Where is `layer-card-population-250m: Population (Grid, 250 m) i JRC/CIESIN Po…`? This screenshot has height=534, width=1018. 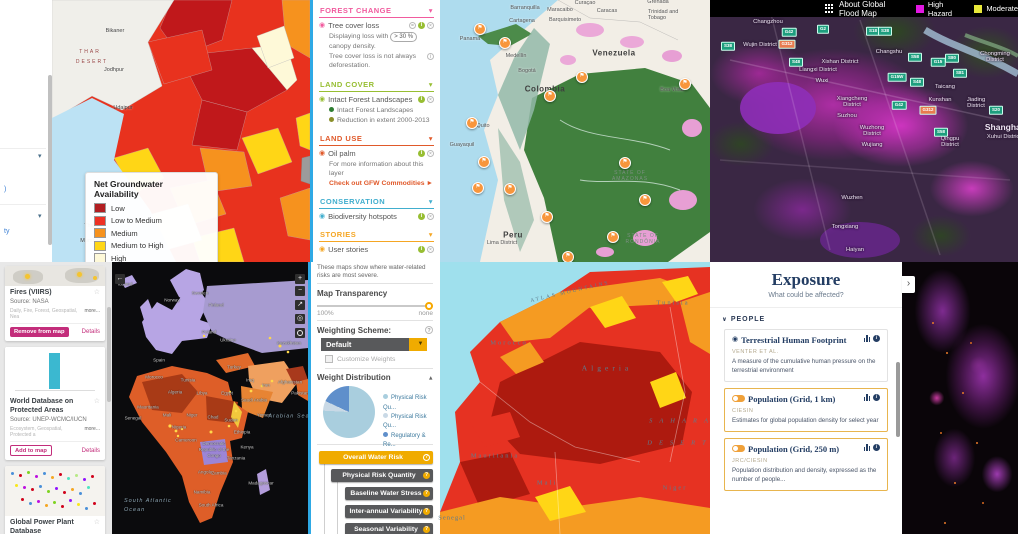 layer-card-population-250m: Population (Grid, 250 m) i JRC/CIESIN Po… is located at coordinates (806, 465).